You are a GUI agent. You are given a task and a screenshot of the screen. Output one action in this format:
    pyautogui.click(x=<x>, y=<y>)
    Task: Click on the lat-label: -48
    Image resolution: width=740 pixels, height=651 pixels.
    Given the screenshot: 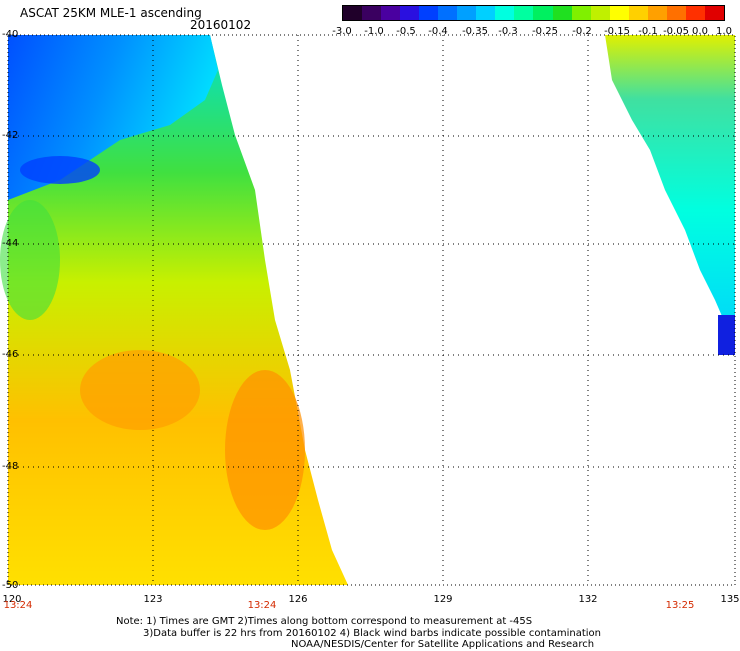 What is the action you would take?
    pyautogui.click(x=10, y=466)
    